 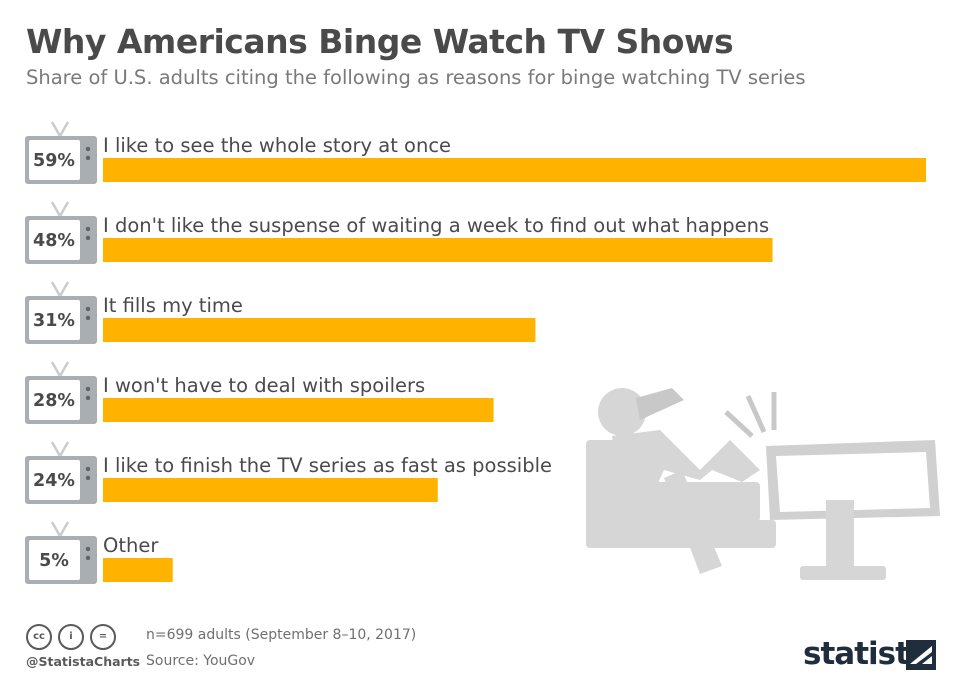 I want to click on social-handle: @StatistaCharts, so click(x=83, y=661).